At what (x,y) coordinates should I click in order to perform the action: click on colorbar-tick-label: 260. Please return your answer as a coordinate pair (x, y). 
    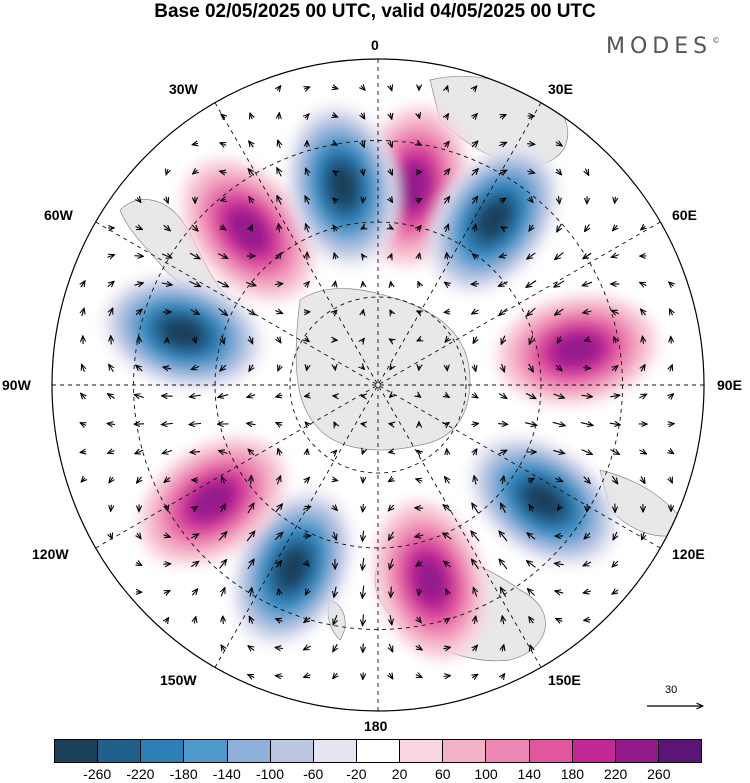
    Looking at the image, I should click on (659, 774).